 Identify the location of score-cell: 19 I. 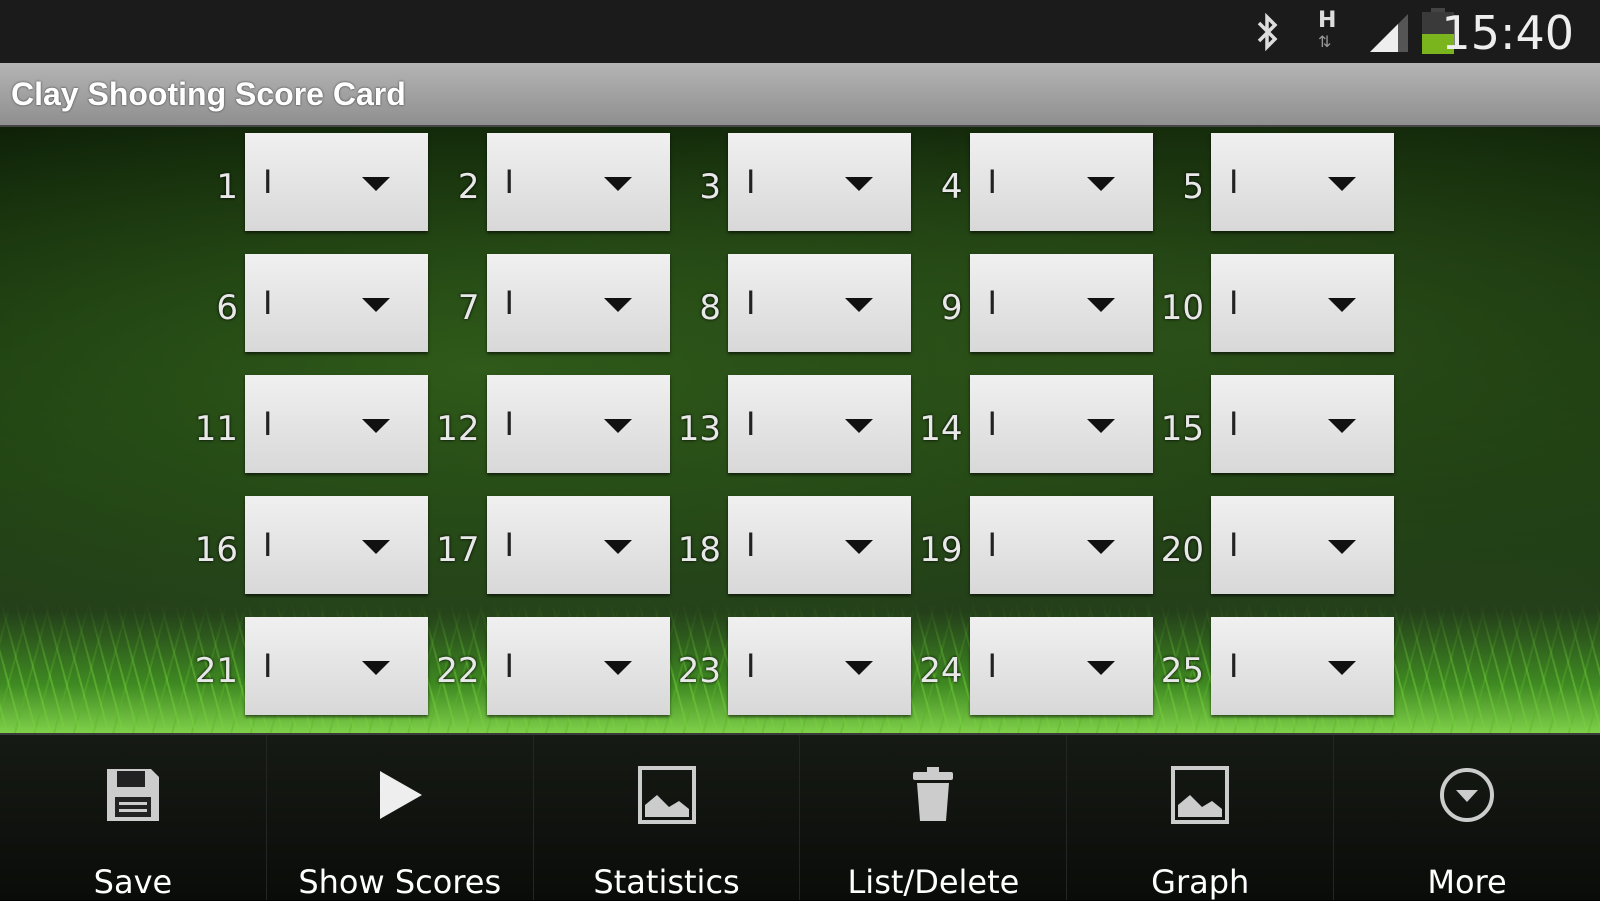
(1033, 545).